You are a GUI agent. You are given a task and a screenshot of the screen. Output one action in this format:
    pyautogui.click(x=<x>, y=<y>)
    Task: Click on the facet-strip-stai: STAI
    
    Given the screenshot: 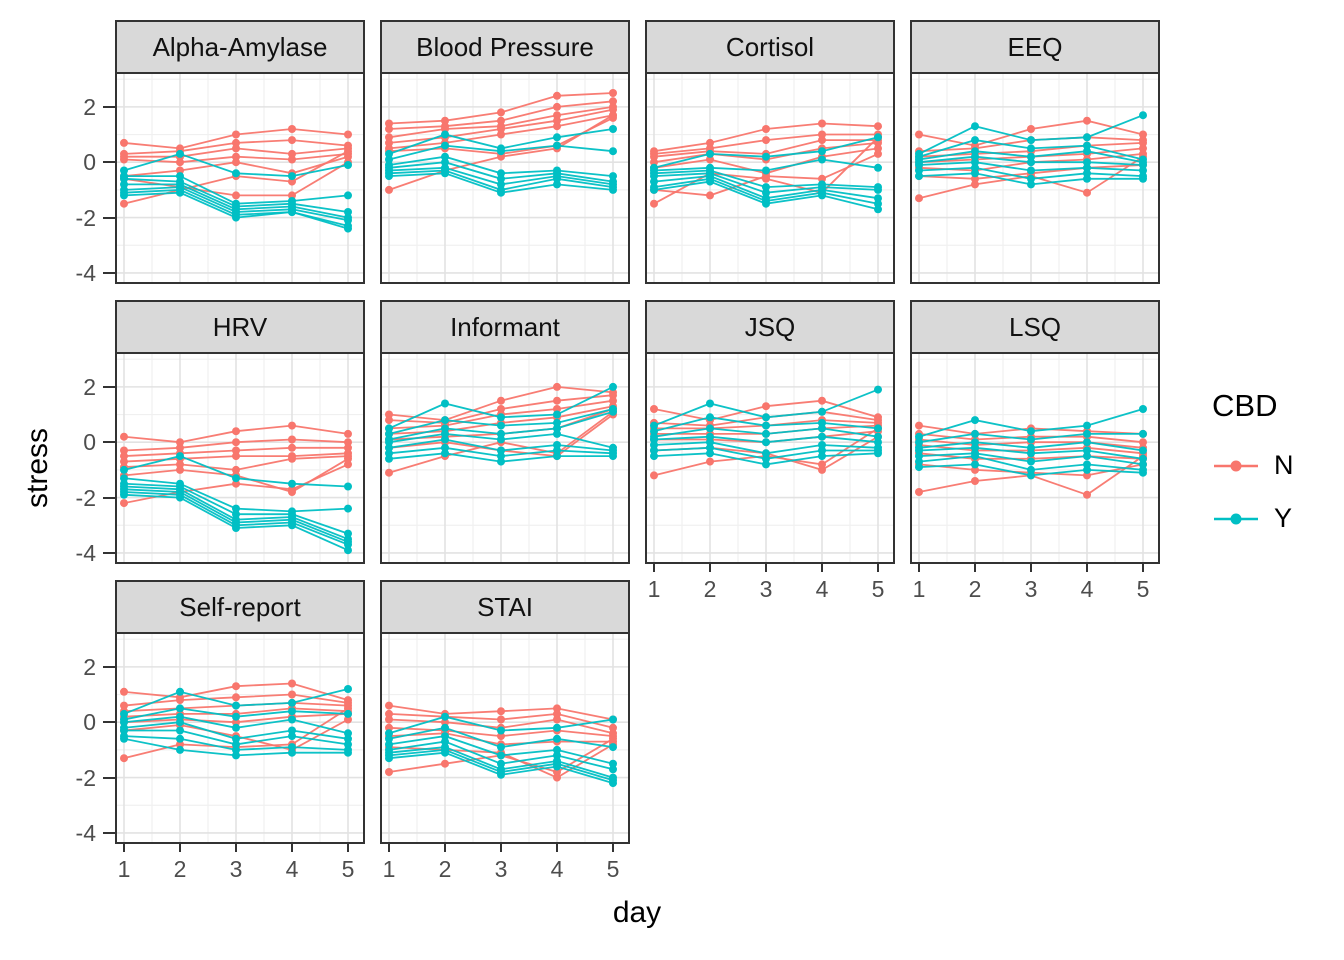 What is the action you would take?
    pyautogui.click(x=505, y=606)
    